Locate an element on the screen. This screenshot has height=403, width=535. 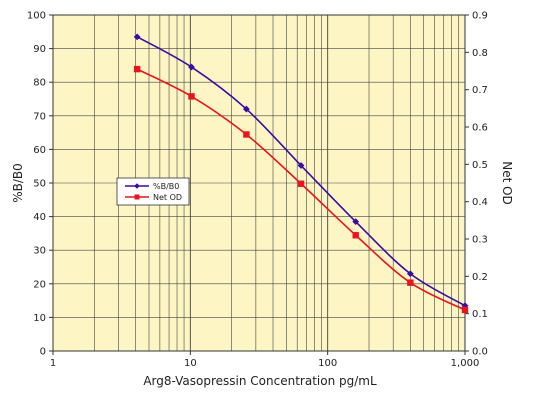
x-axis-ticks: 1 10 100 1,000 is located at coordinates (265, 360).